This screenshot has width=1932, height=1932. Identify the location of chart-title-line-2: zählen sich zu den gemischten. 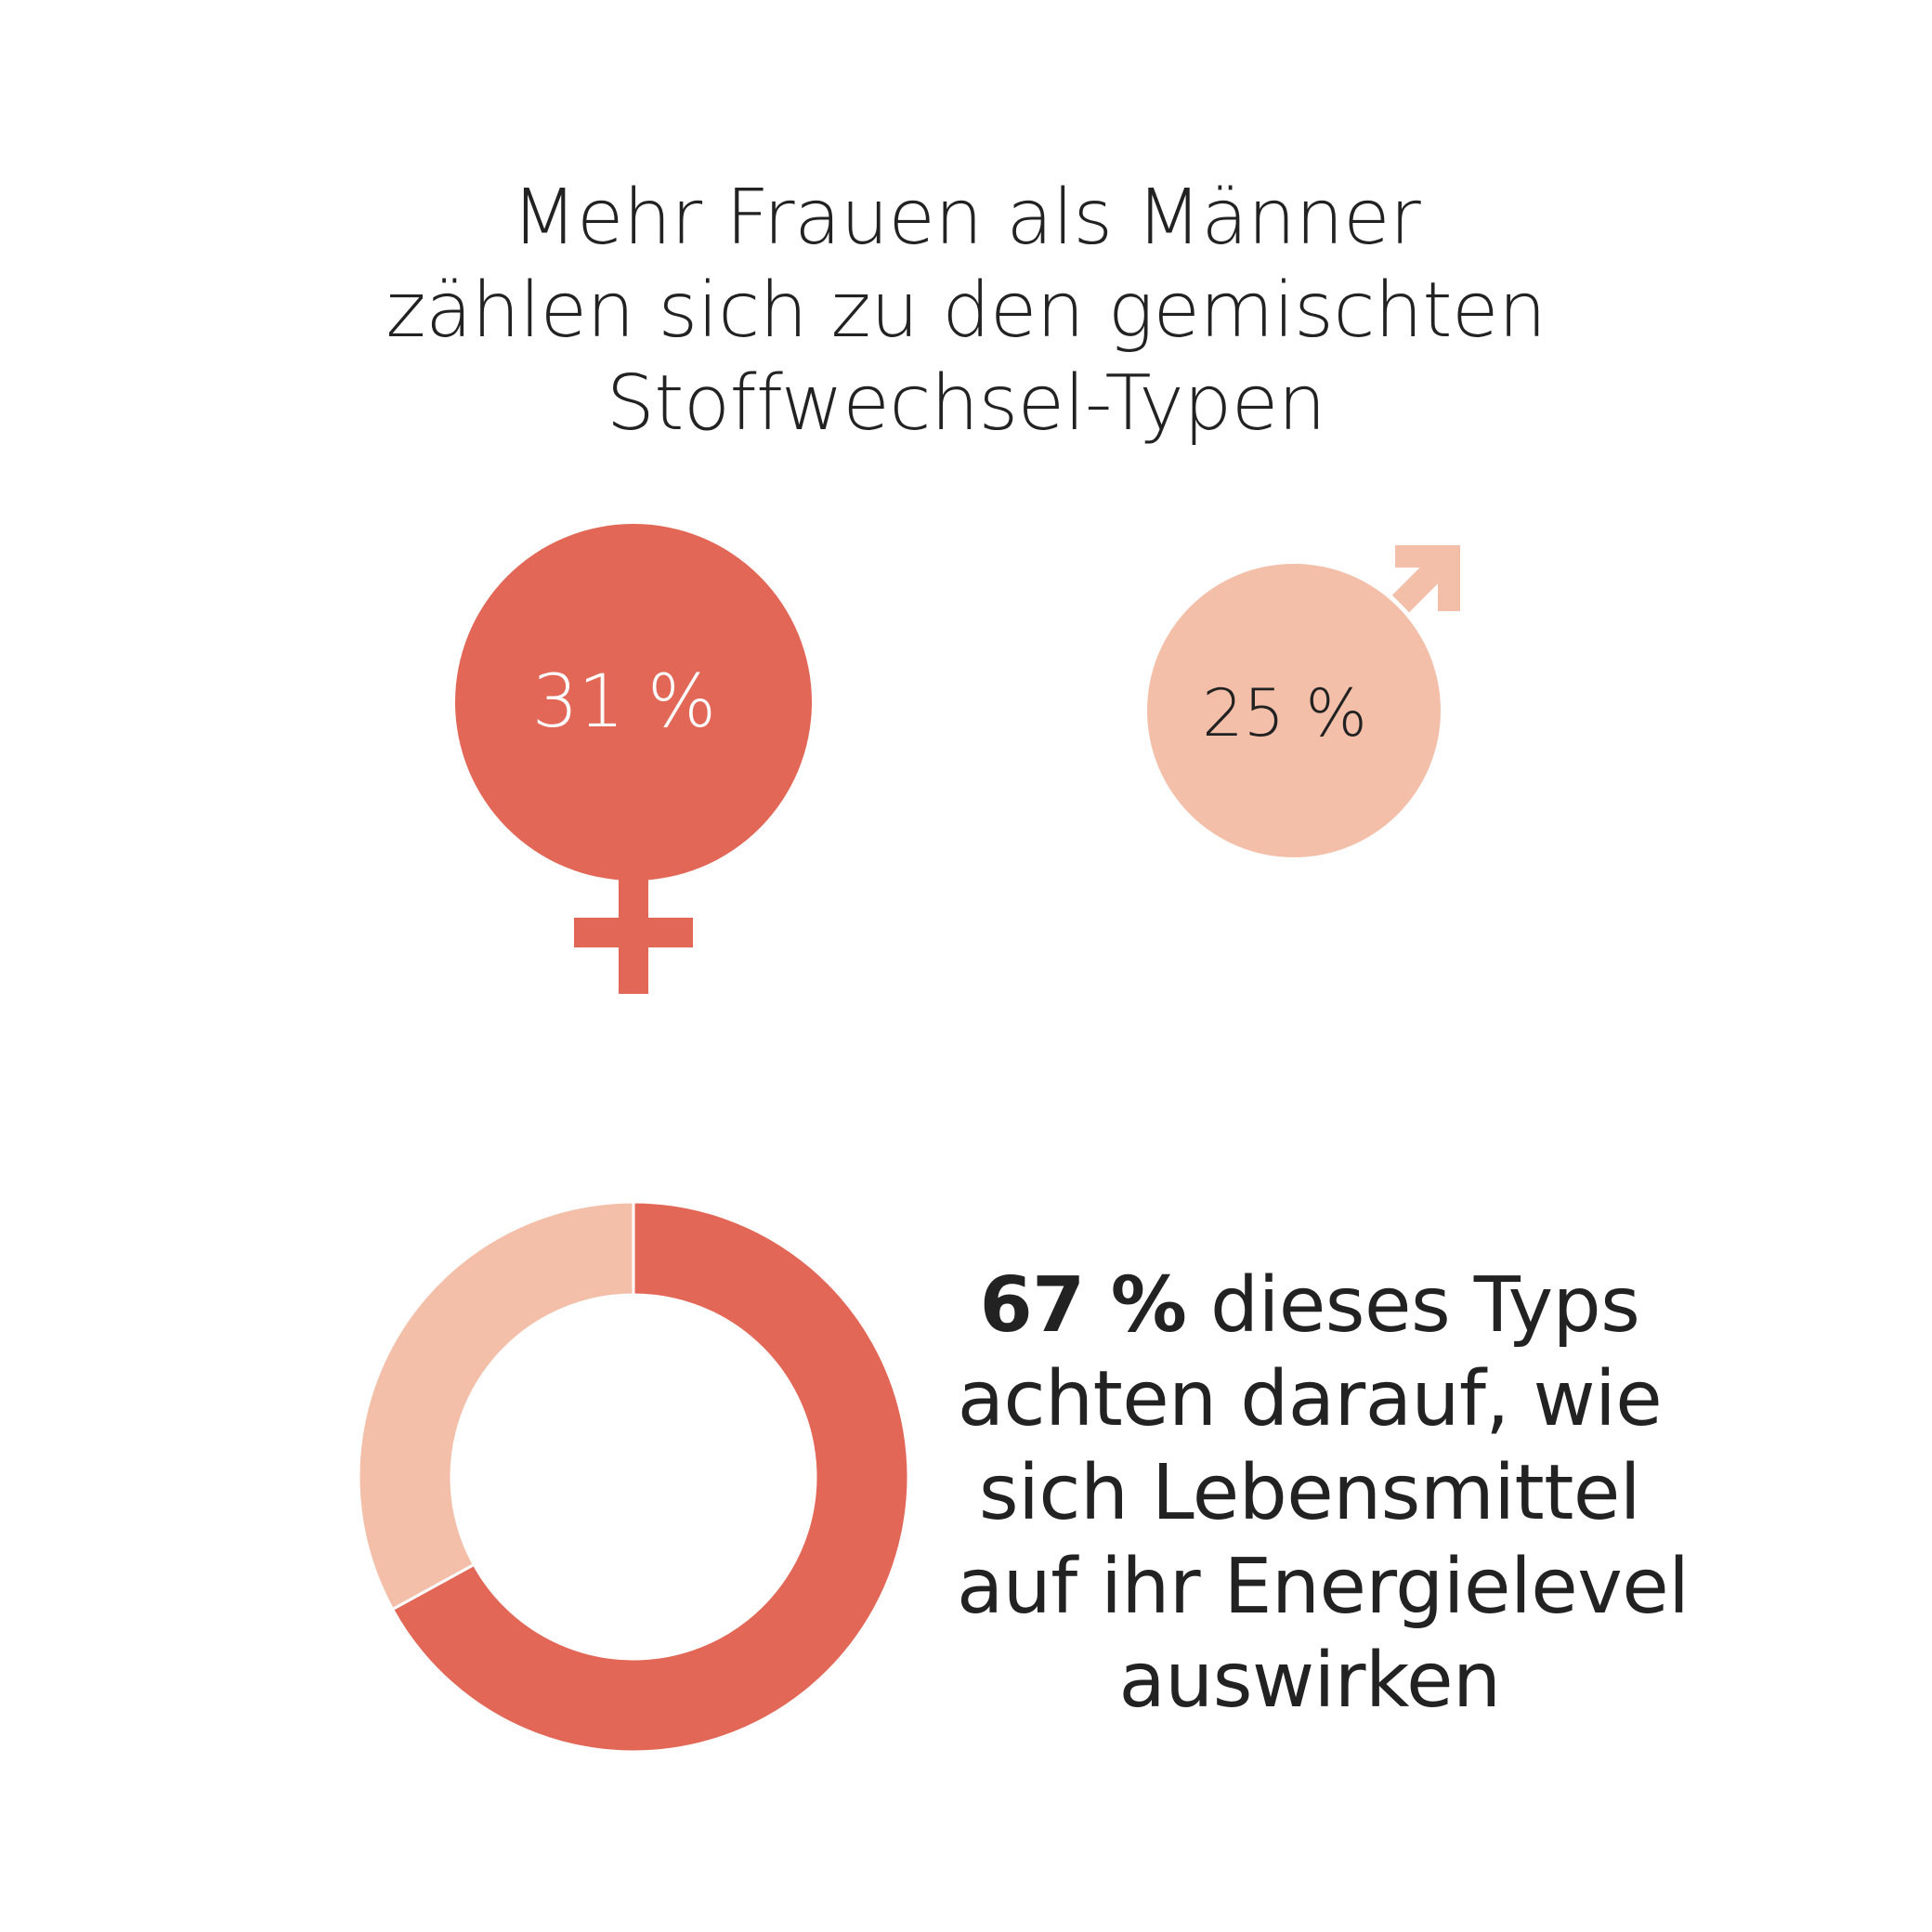
(966, 311).